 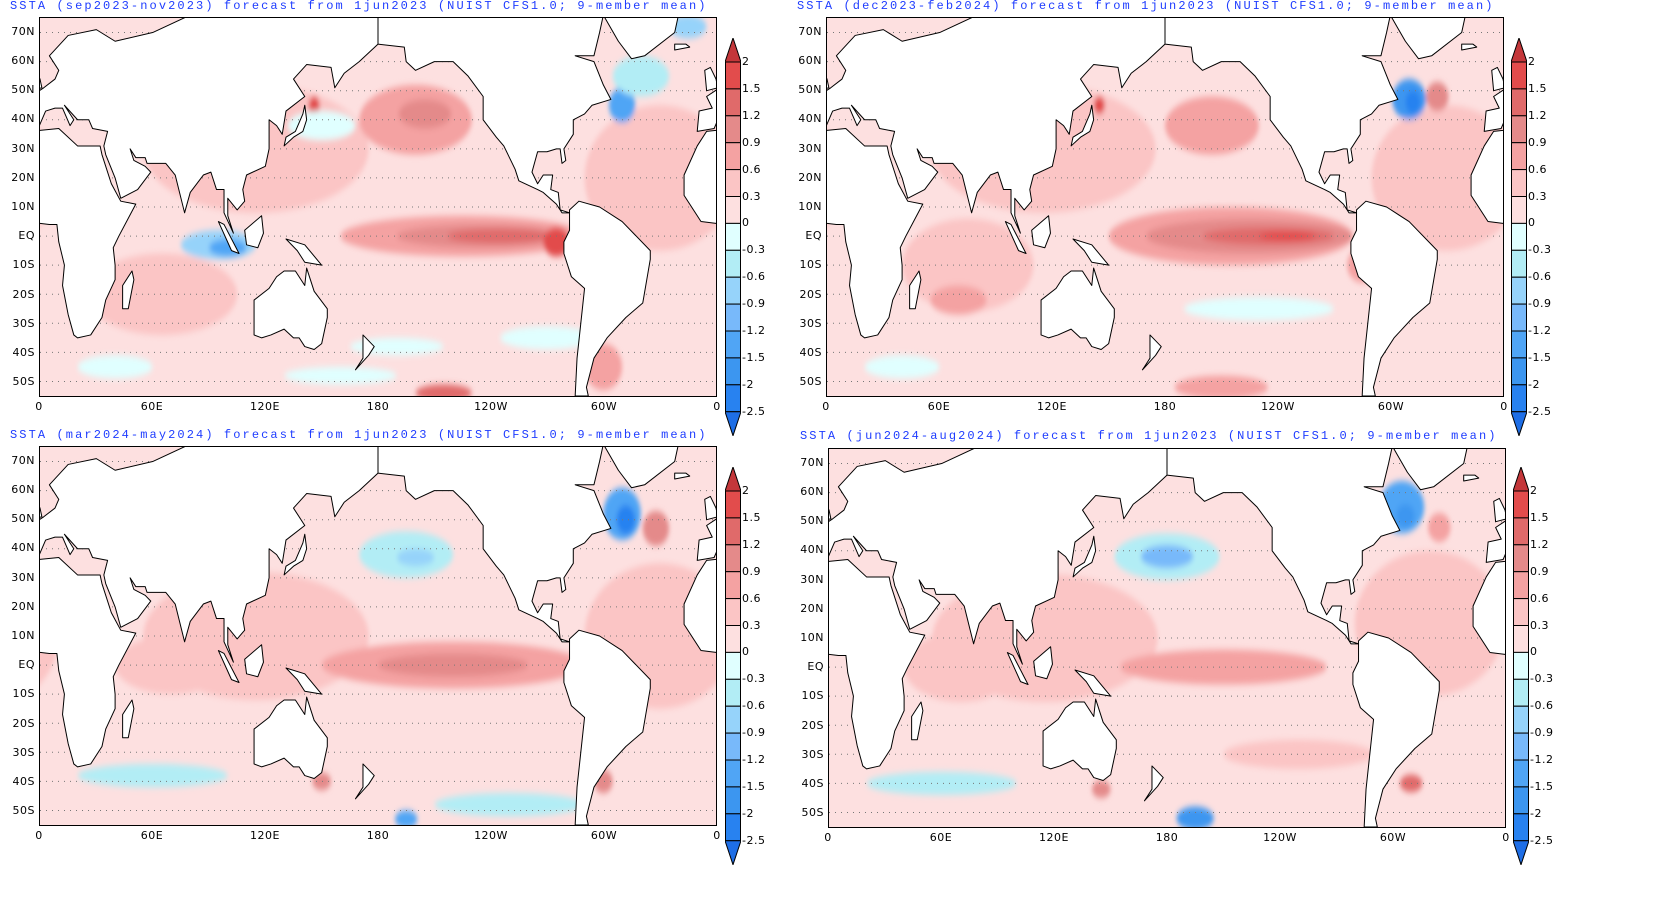 What do you see at coordinates (812, 550) in the screenshot?
I see `lat-tick-label: 40N` at bounding box center [812, 550].